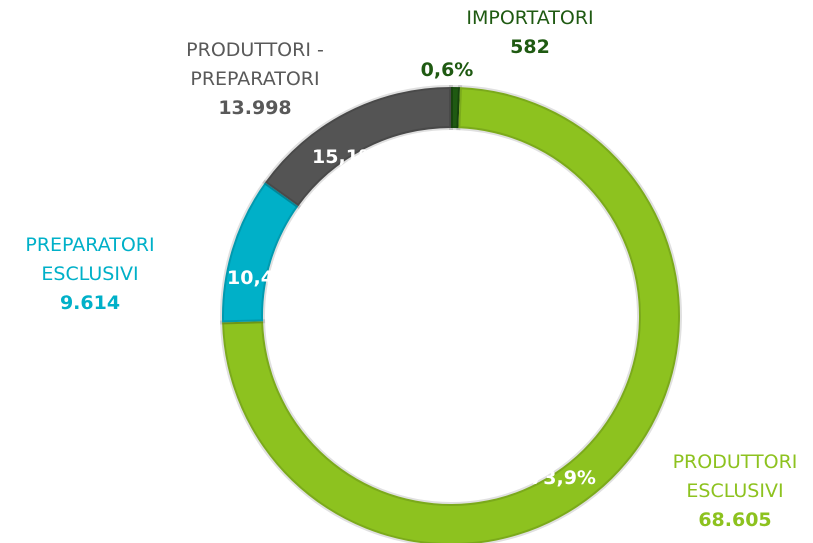  Describe the element at coordinates (735, 520) in the screenshot. I see `value-label: 68.605` at that location.